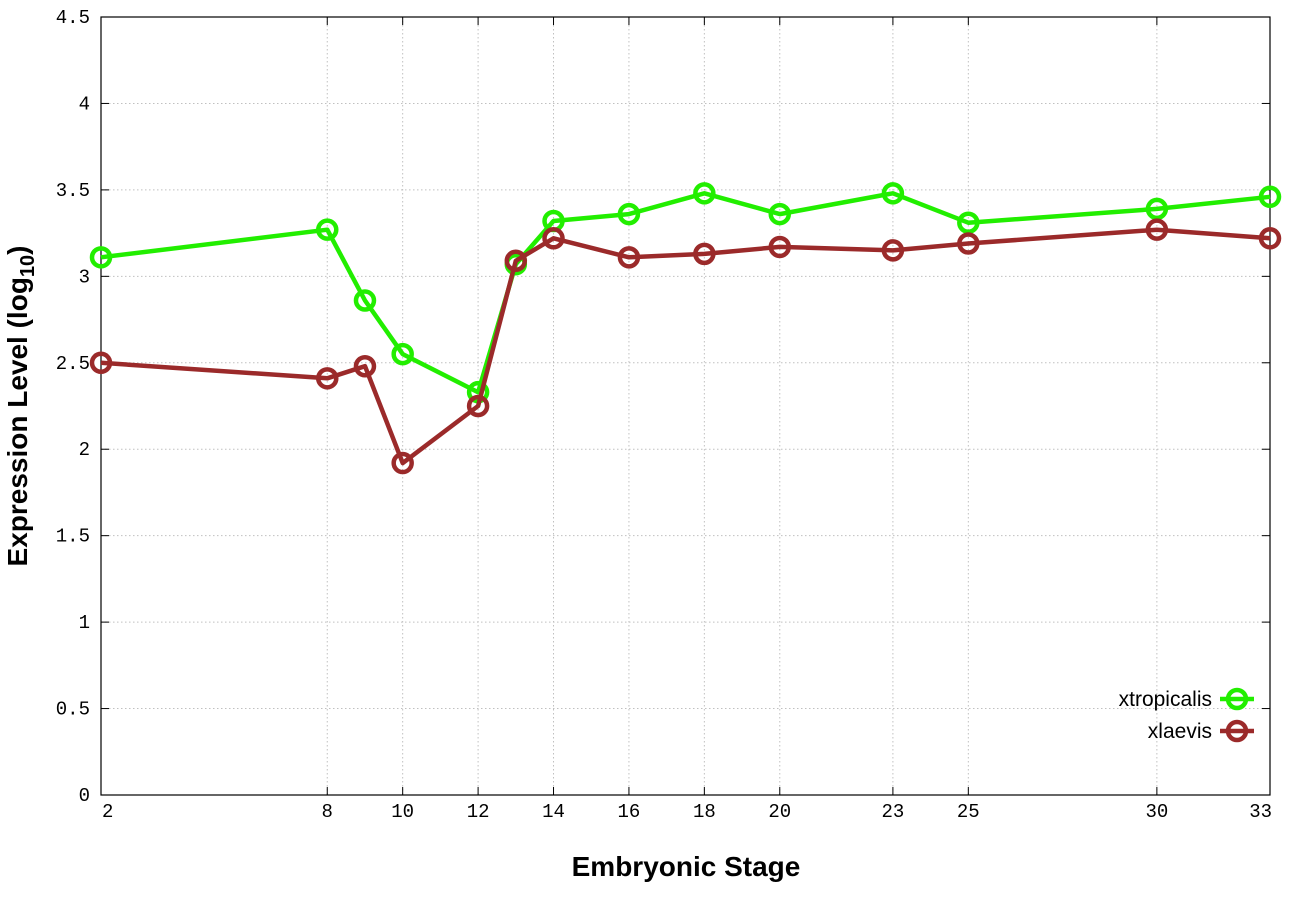 The height and width of the screenshot is (907, 1296). I want to click on x-tick-label: 14, so click(553, 812).